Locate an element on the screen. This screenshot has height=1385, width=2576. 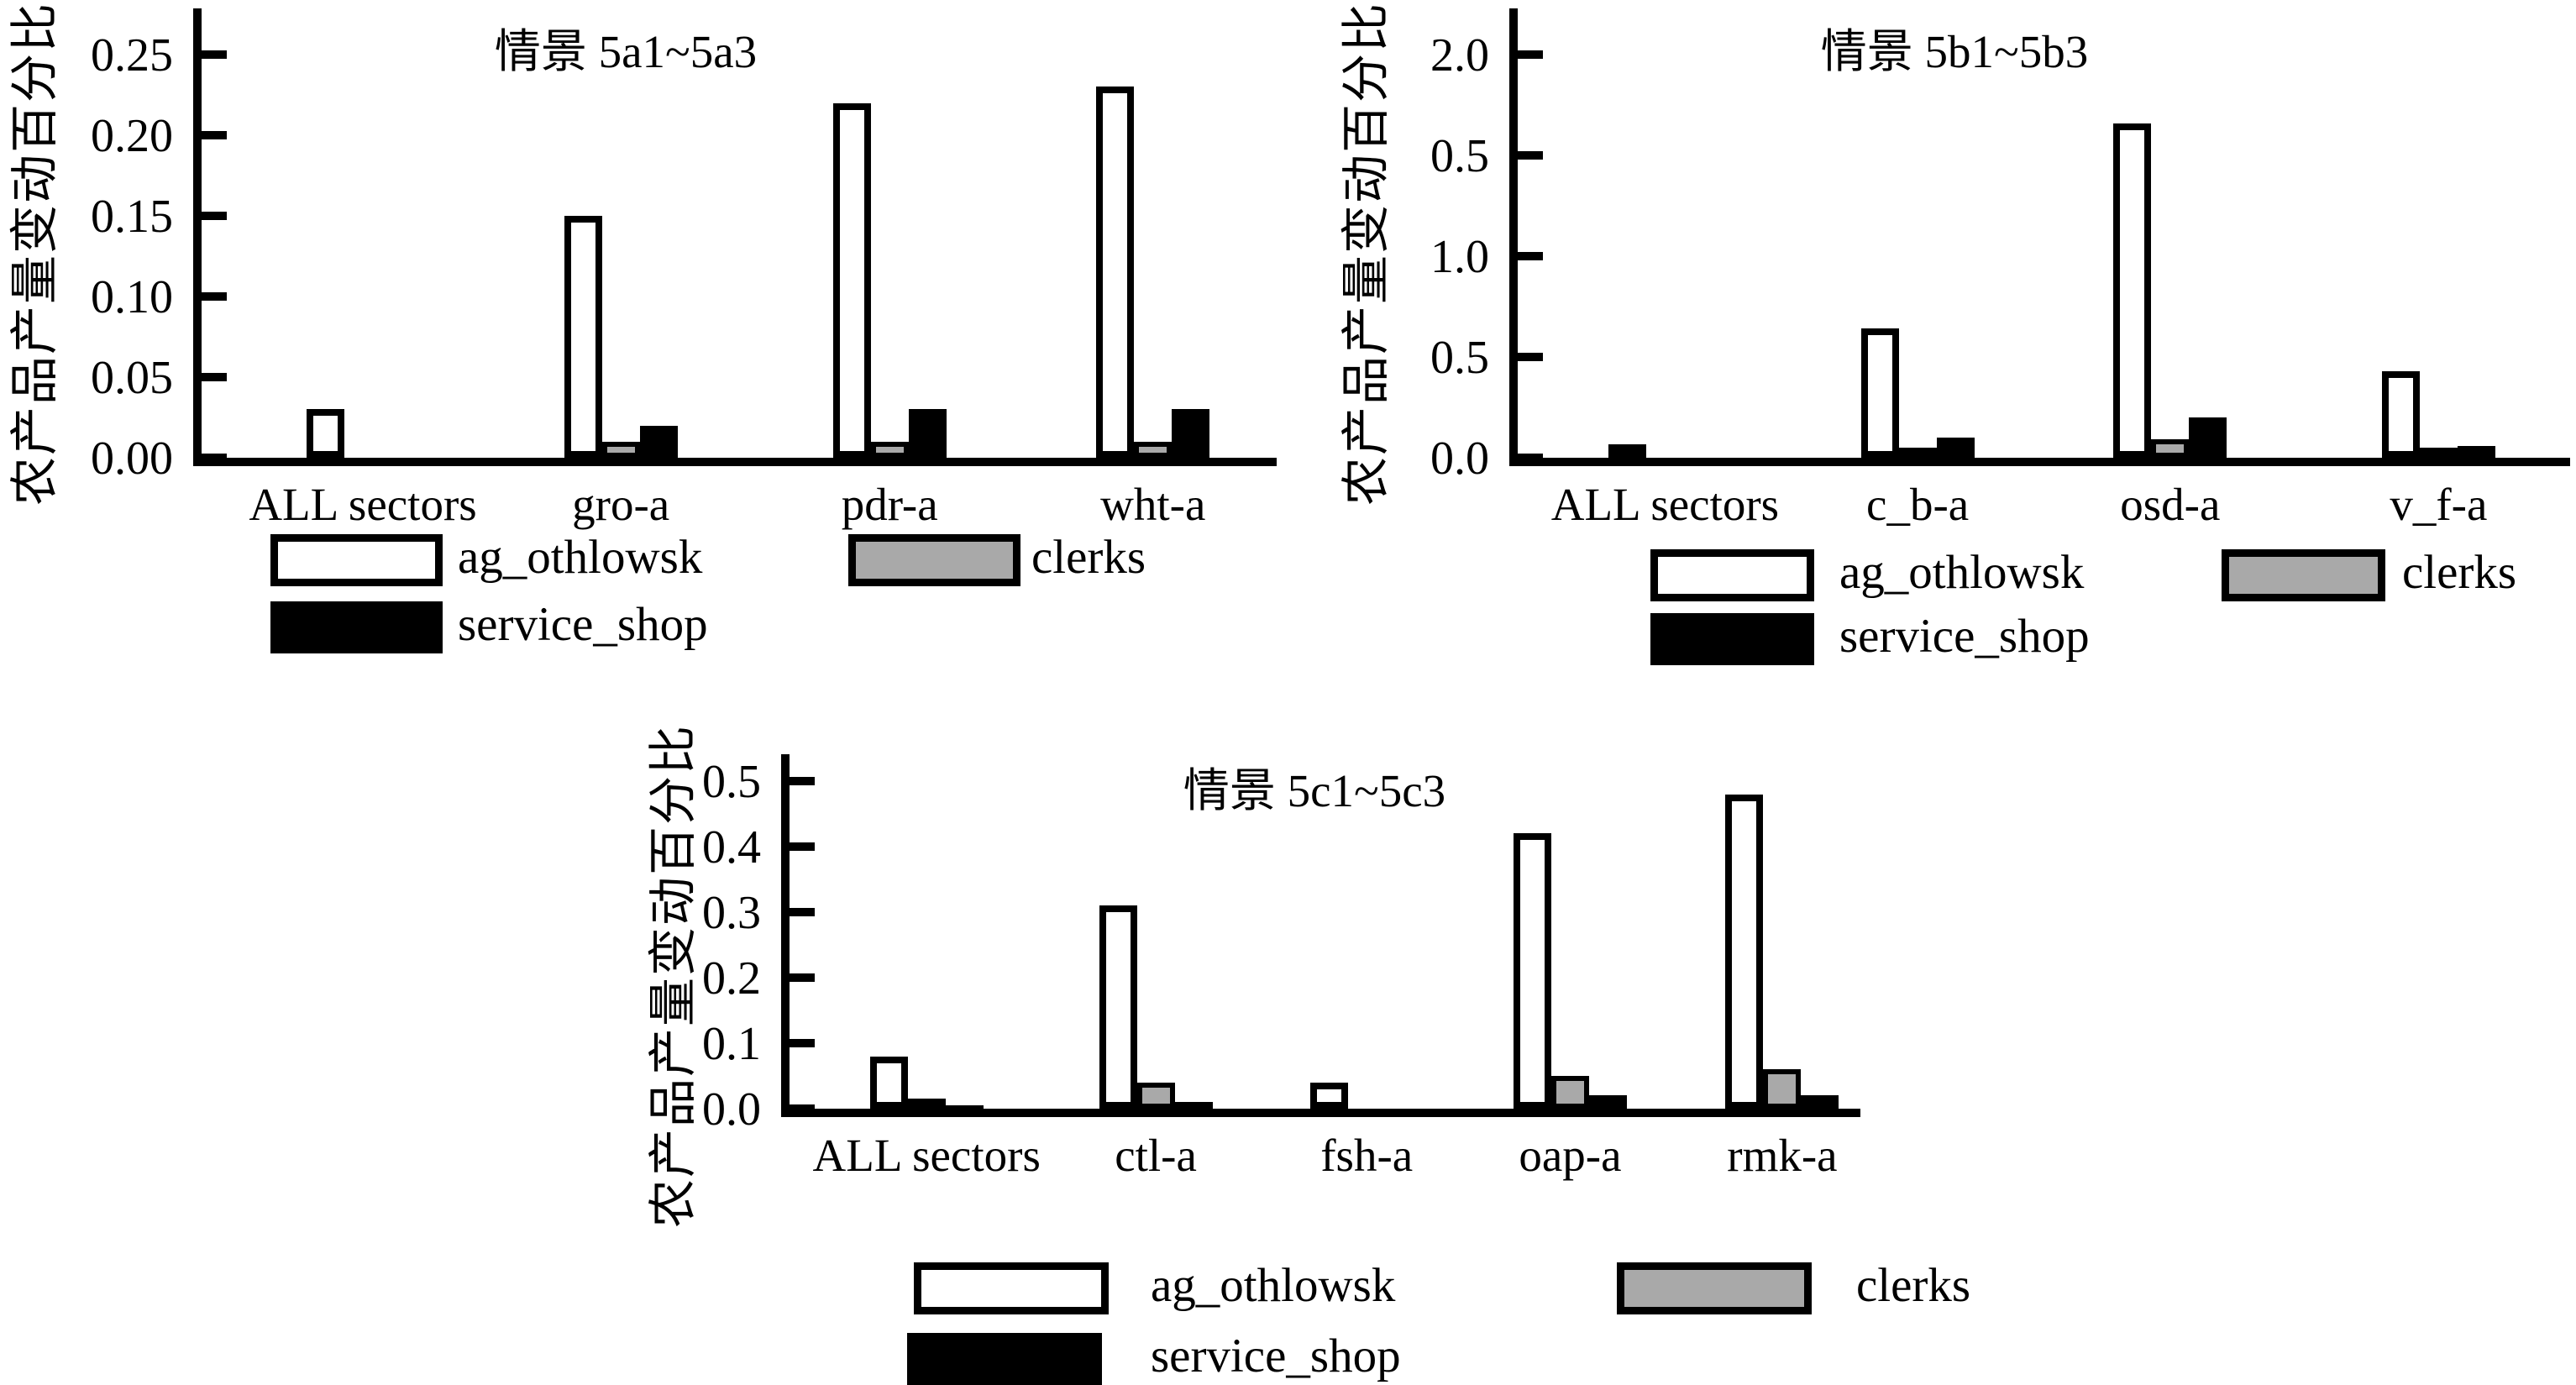
category-label: c_b-a is located at coordinates (1918, 505).